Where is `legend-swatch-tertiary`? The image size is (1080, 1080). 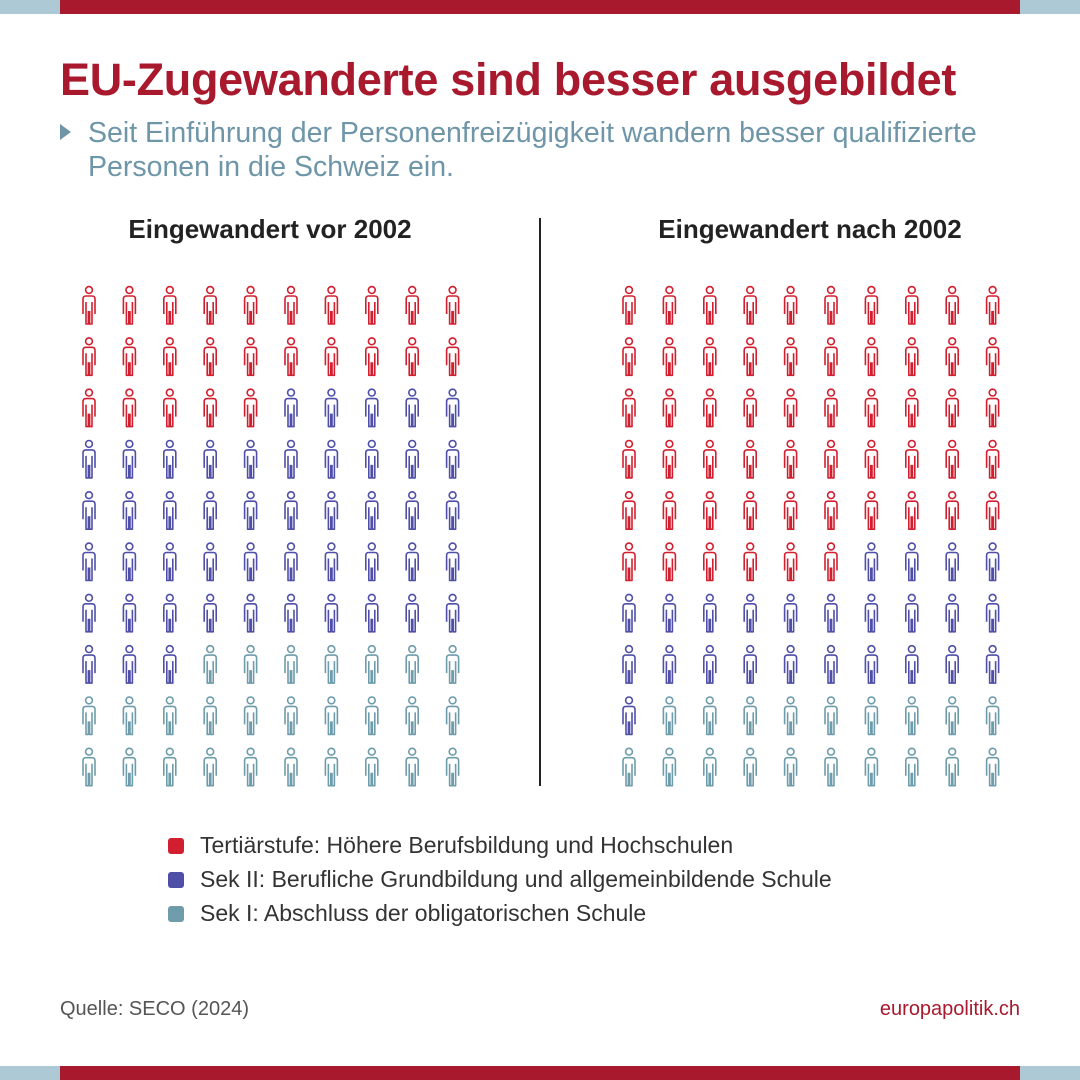 legend-swatch-tertiary is located at coordinates (176, 846).